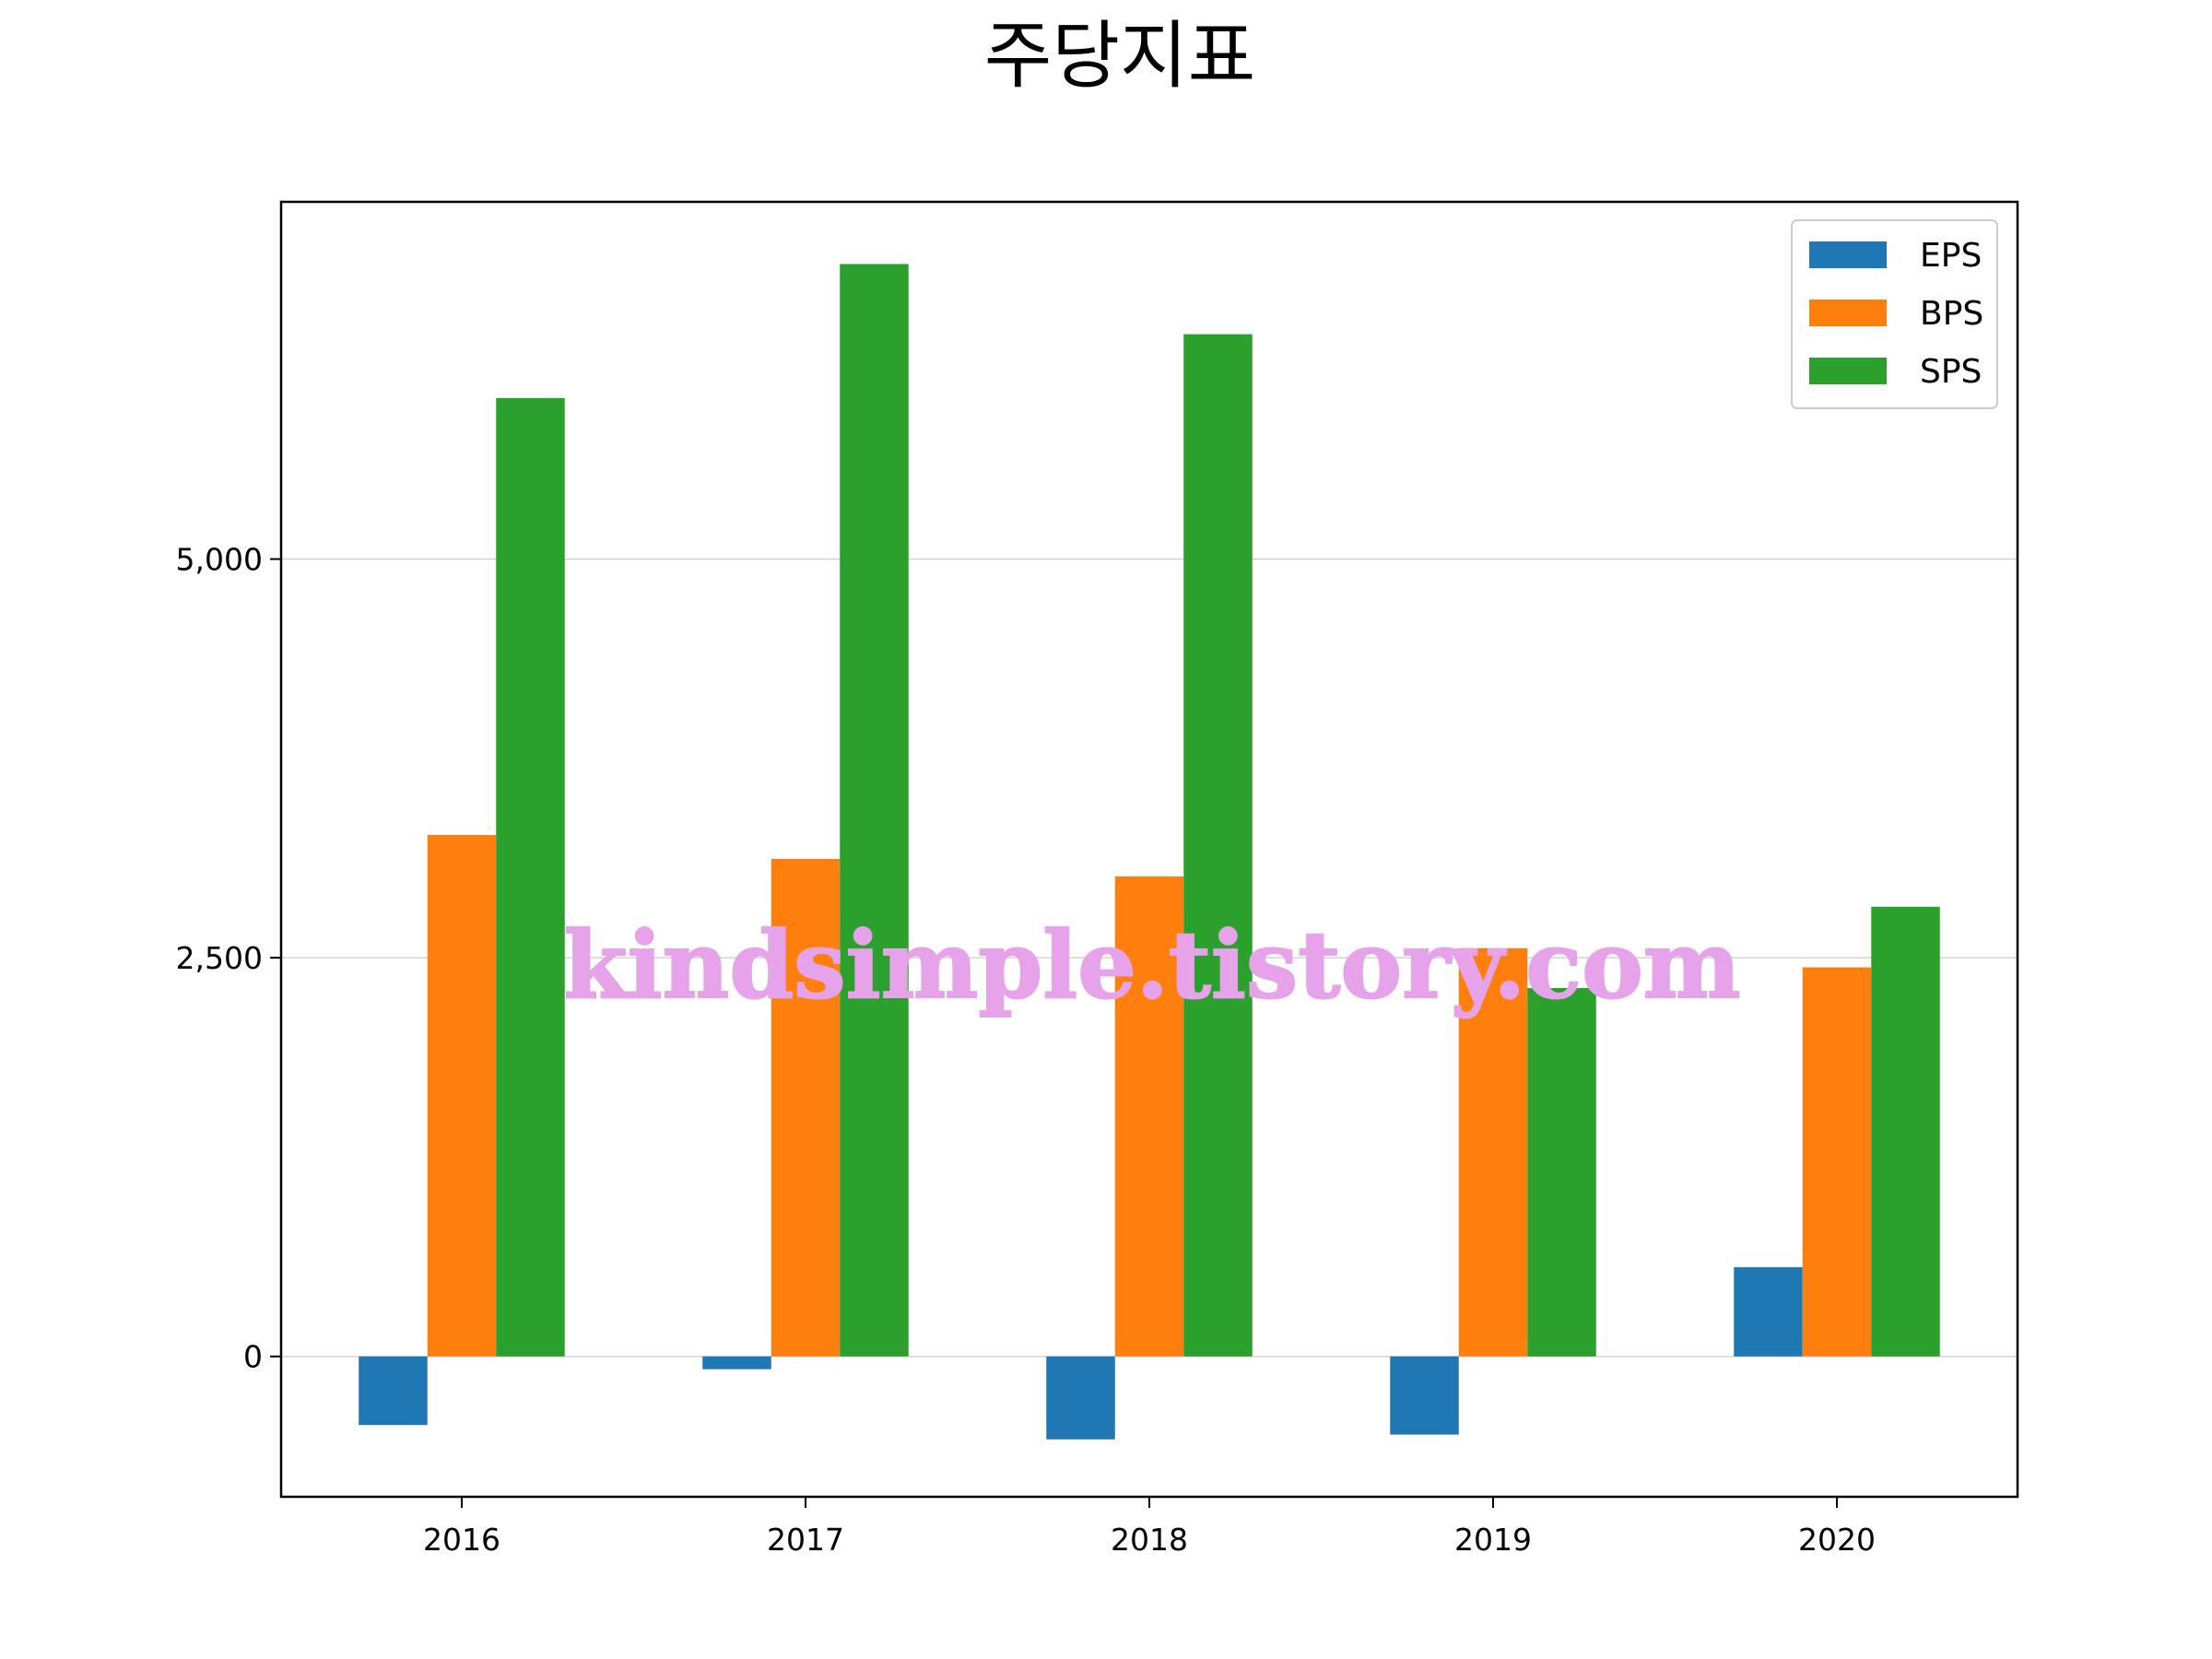 The width and height of the screenshot is (2212, 1659). What do you see at coordinates (1561, 1172) in the screenshot?
I see `bar-sps-2019` at bounding box center [1561, 1172].